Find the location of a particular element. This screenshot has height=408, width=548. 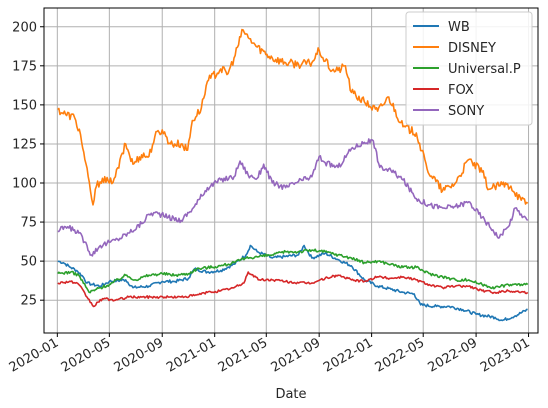

y-tick-label: 25 is located at coordinates (28, 301).